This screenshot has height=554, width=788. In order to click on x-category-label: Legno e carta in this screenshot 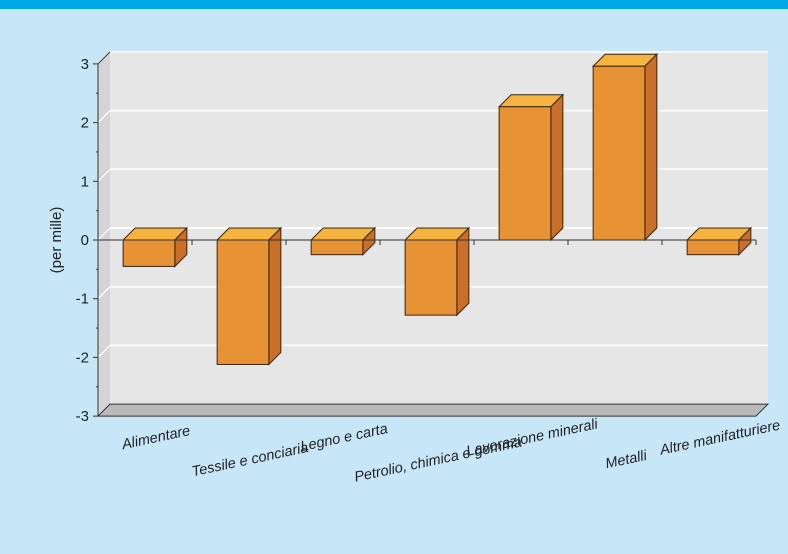, I will do `click(344, 438)`.